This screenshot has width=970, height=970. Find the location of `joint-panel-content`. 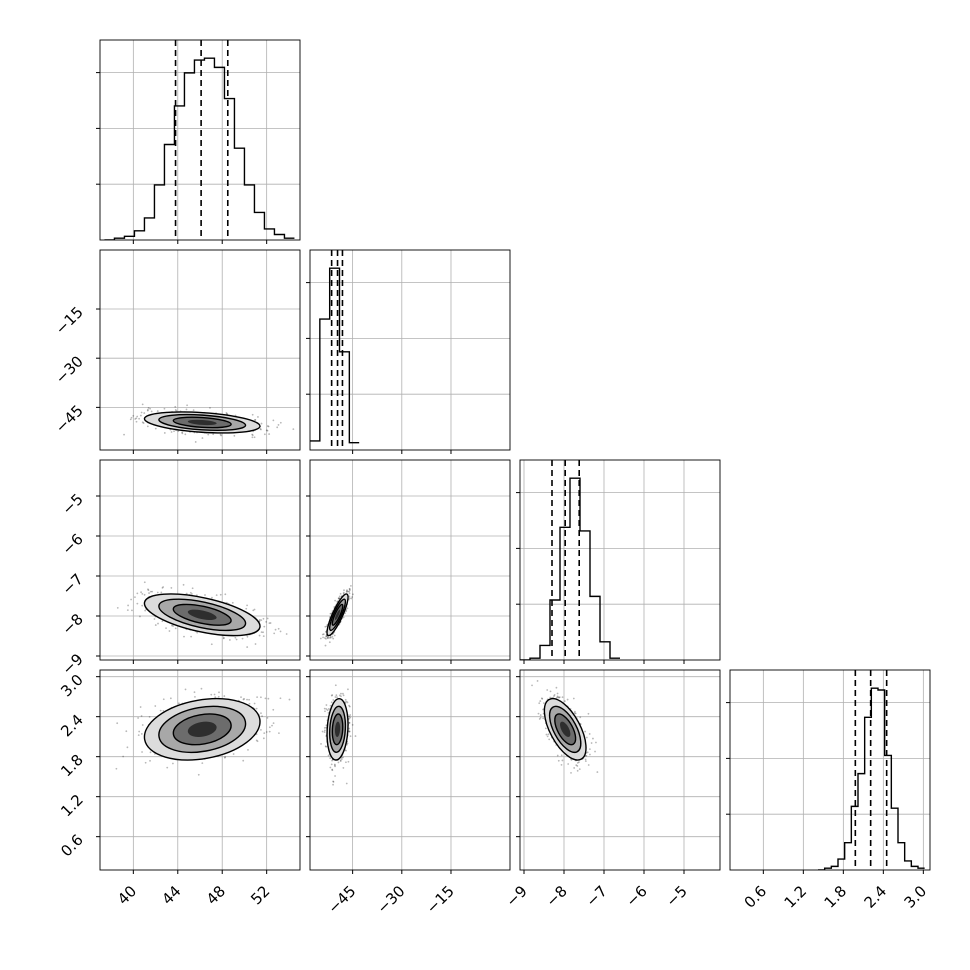

joint-panel-content is located at coordinates (410, 770).